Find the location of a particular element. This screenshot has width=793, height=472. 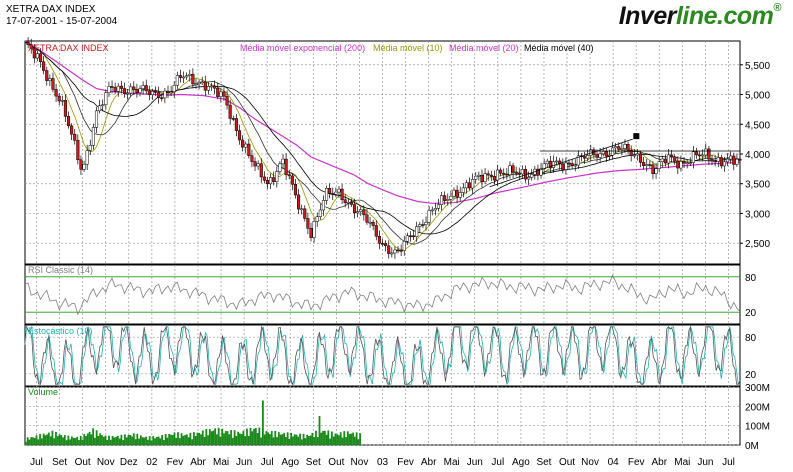

x-tick-label: Set is located at coordinates (313, 462).